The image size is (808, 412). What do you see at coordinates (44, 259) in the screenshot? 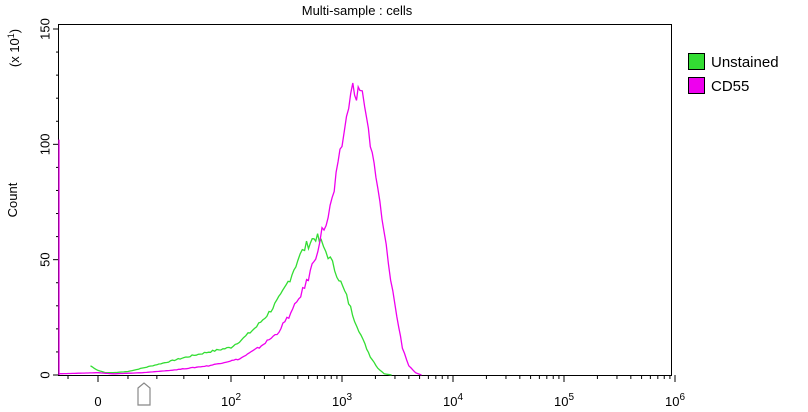
I see `y-tick-label: 50` at bounding box center [44, 259].